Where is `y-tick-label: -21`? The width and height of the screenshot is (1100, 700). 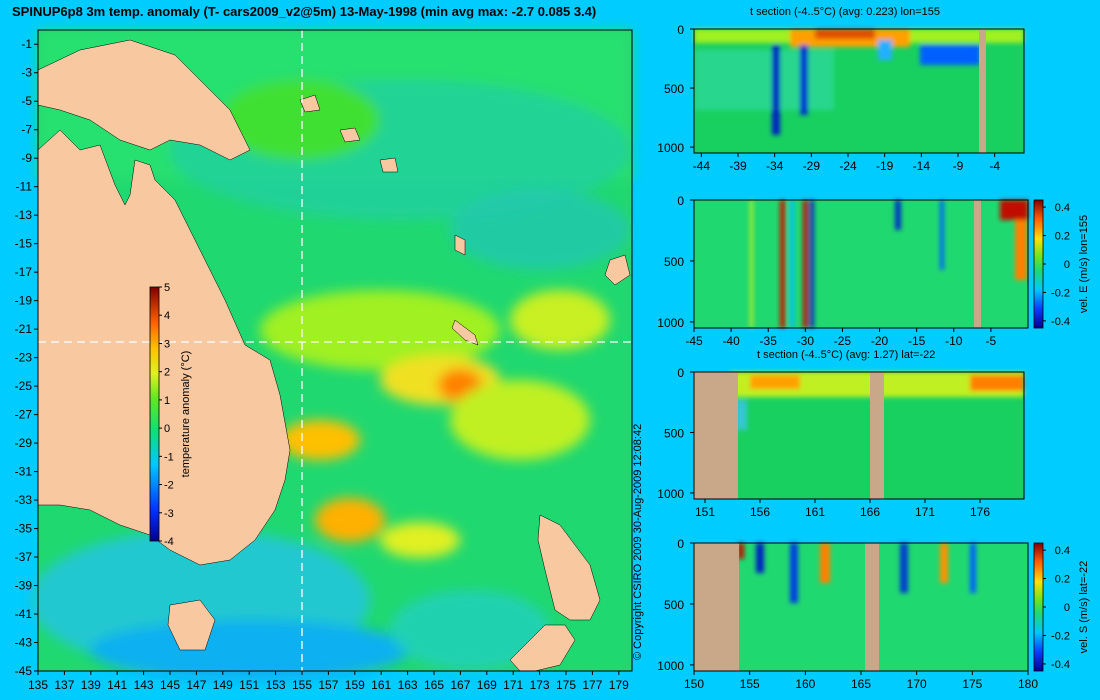 y-tick-label: -21 is located at coordinates (24, 329).